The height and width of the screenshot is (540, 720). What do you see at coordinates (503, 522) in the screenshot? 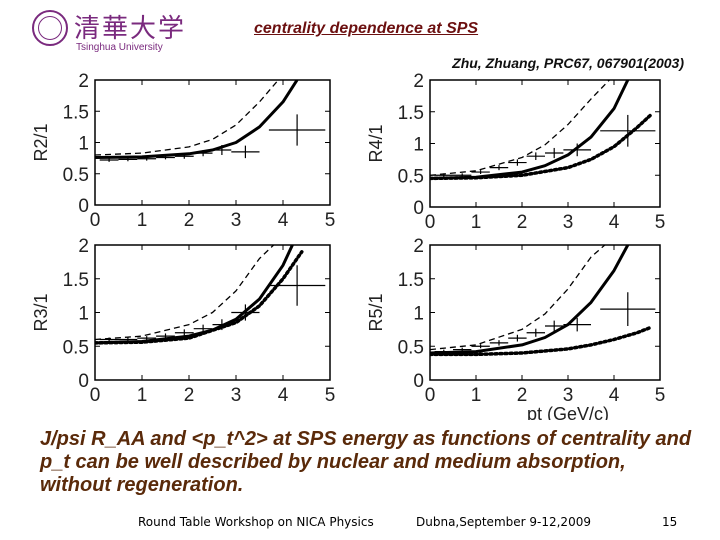
I see `footer-date: Dubna,September 9-12,2009` at bounding box center [503, 522].